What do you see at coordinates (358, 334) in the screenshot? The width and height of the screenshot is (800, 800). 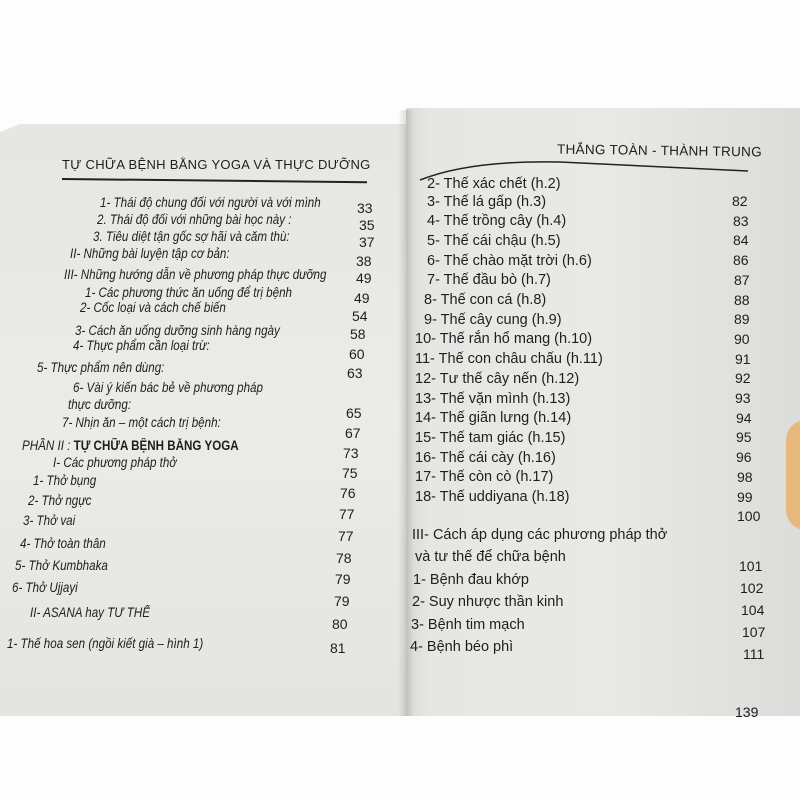 I see `left-toc-page-number: 58` at bounding box center [358, 334].